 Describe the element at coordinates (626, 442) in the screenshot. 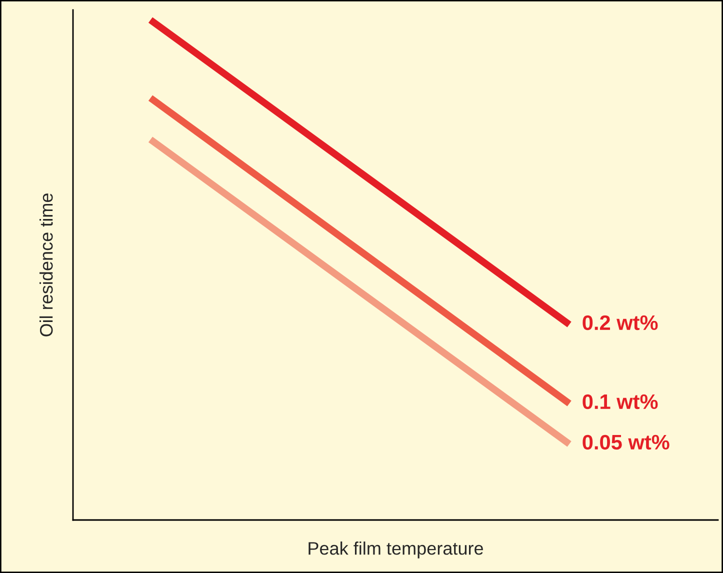

I see `series-label: 0.05 wt%` at that location.